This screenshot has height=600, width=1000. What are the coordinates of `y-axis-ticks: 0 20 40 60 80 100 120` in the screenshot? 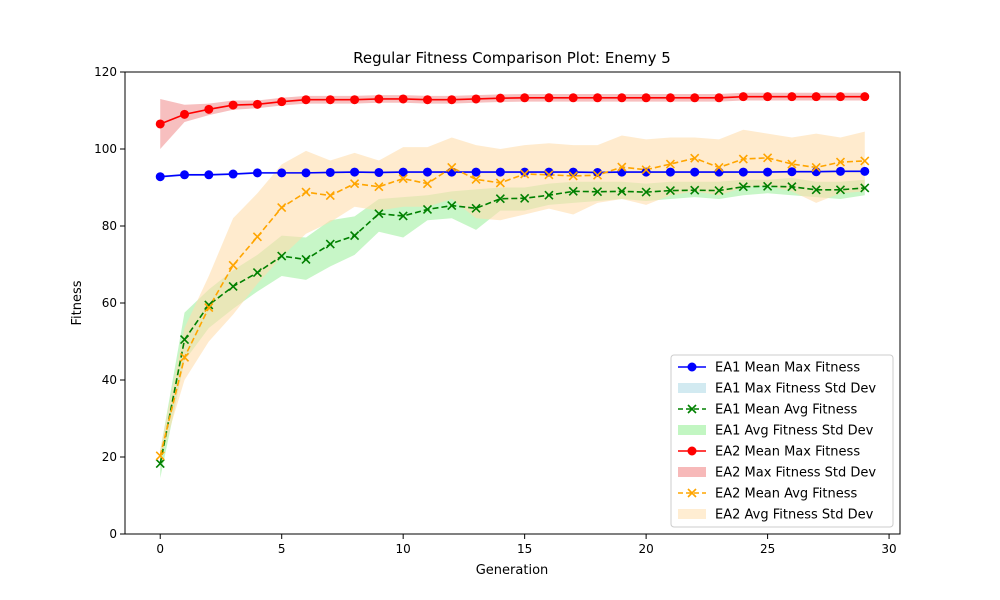 It's located at (109, 303).